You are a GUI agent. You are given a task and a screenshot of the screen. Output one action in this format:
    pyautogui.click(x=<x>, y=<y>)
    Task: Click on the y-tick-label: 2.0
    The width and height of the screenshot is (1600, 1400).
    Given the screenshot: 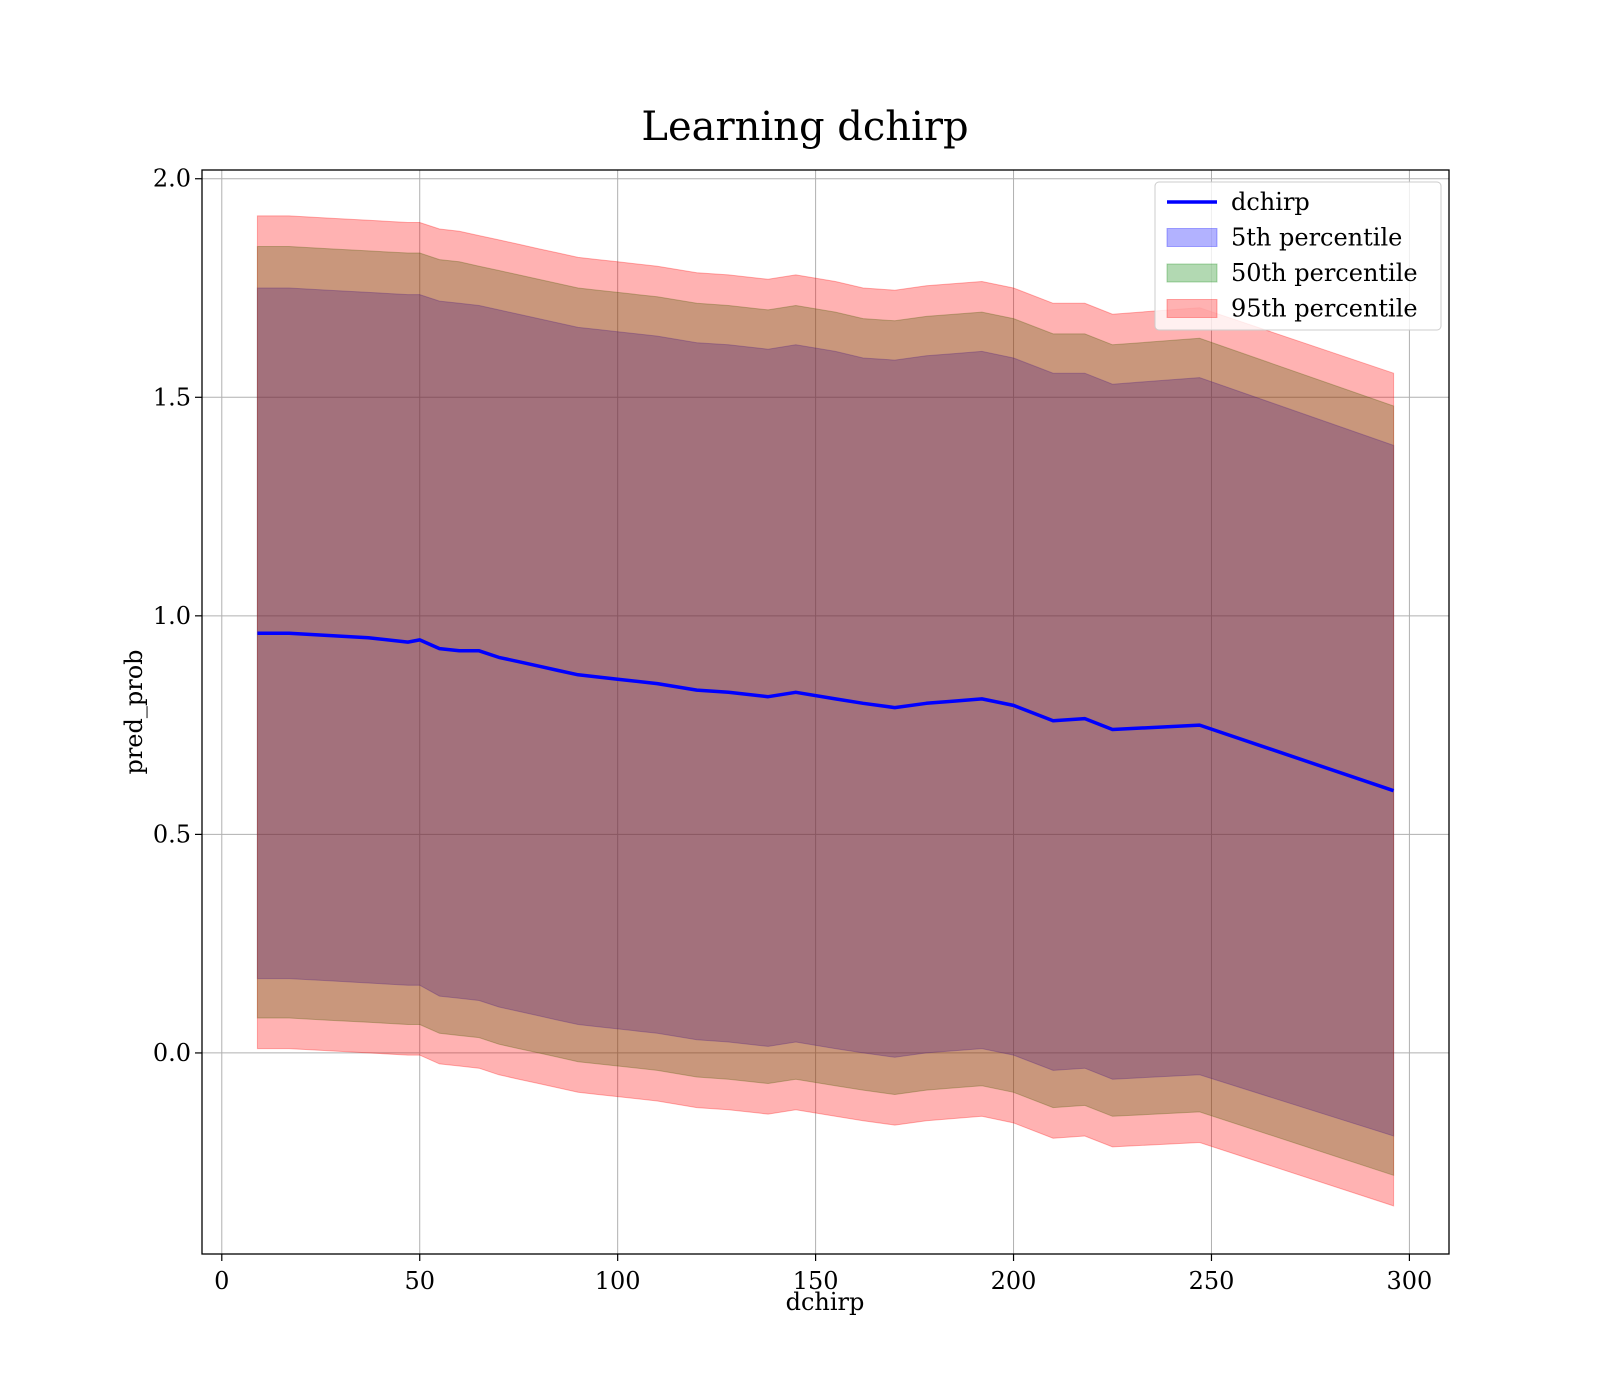 What is the action you would take?
    pyautogui.click(x=172, y=179)
    